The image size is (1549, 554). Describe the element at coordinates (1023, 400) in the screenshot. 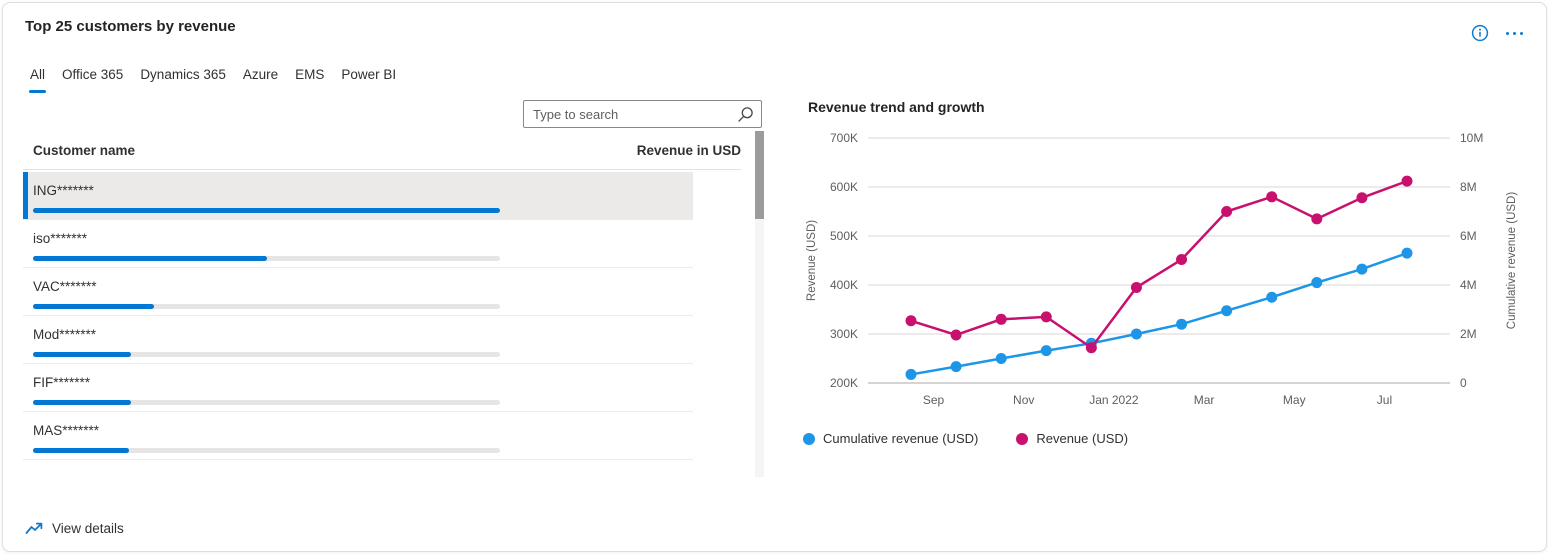

I see `svg-text: Nov` at that location.